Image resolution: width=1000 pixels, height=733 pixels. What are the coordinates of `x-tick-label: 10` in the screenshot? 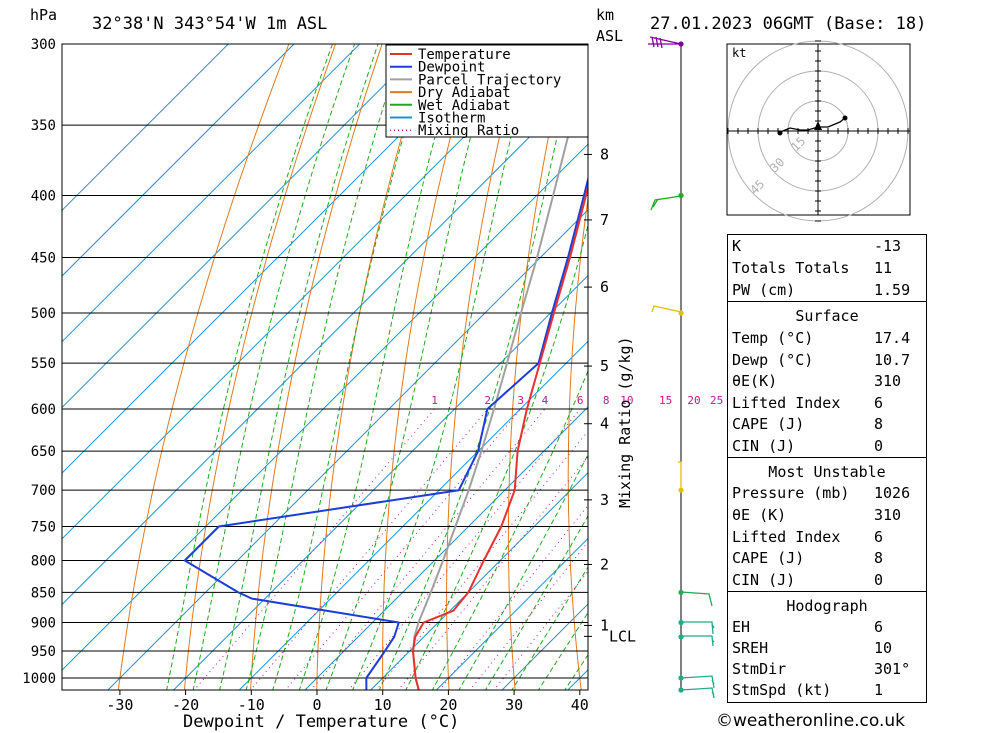 It's located at (383, 705).